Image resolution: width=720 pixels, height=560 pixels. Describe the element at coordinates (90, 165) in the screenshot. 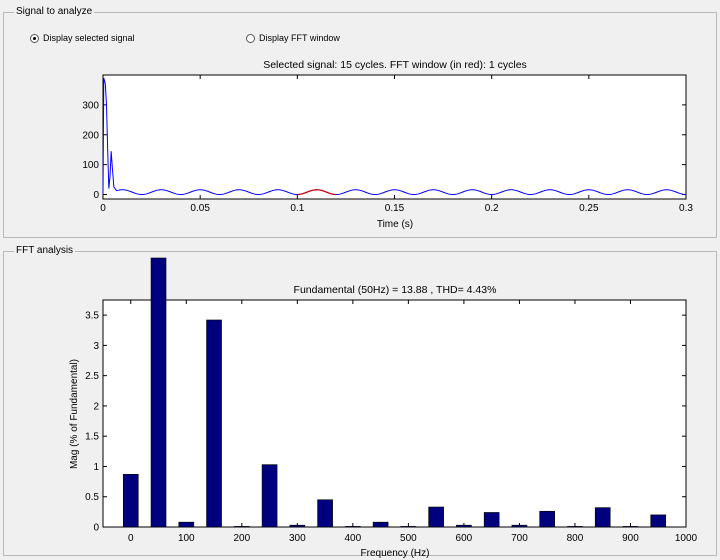

I see `signal-y-tick-label: 100` at that location.